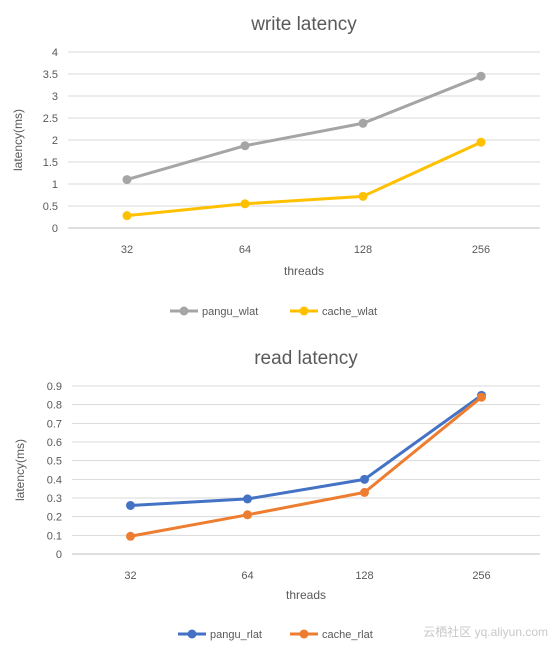 The height and width of the screenshot is (654, 558). I want to click on c1-legend-marker-cache_rlat, so click(304, 634).